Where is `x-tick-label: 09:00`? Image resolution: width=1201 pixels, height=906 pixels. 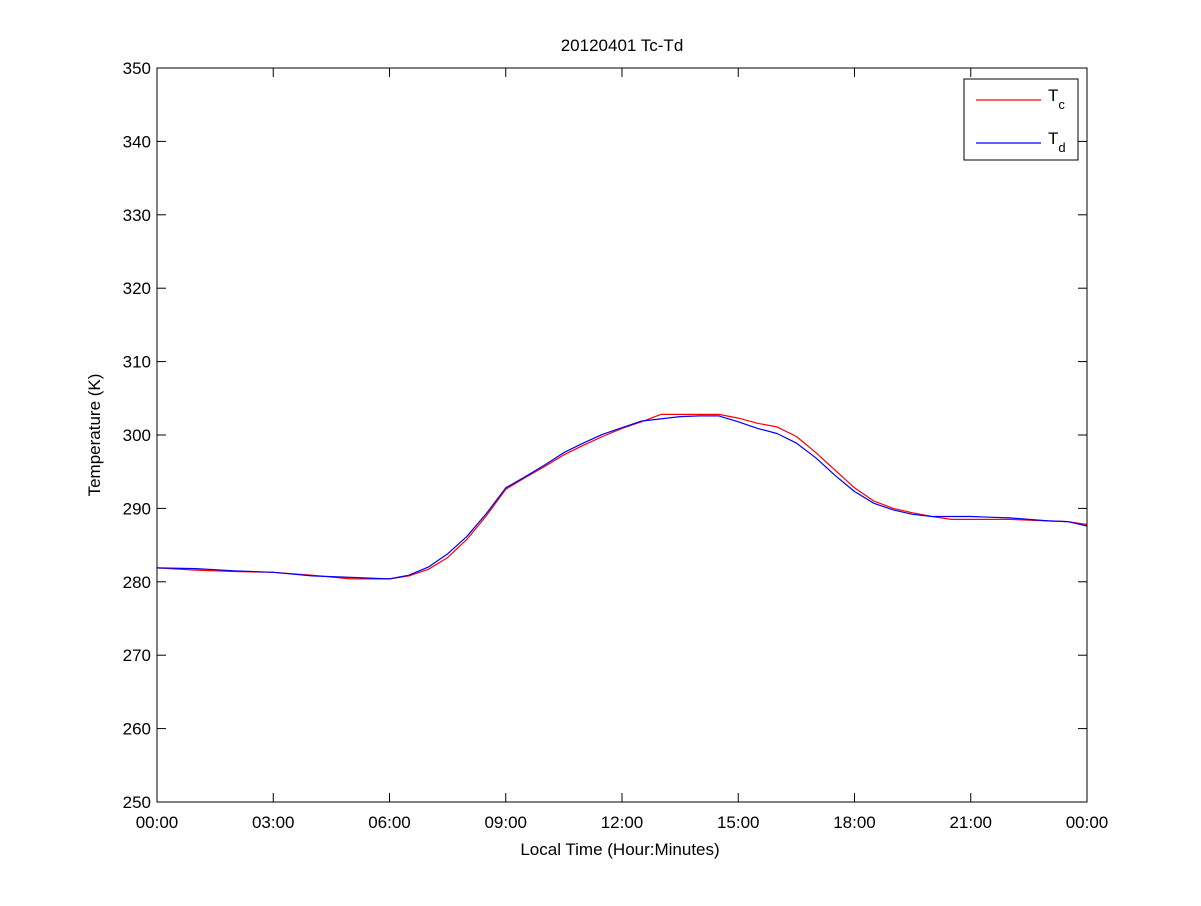 x-tick-label: 09:00 is located at coordinates (505, 822).